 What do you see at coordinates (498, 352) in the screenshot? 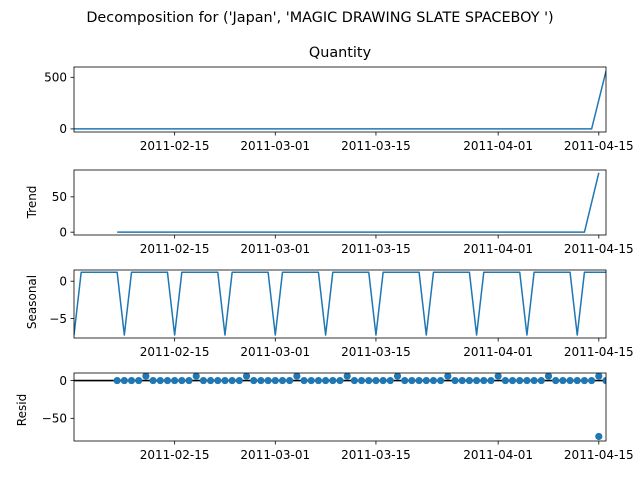
I see `panel2-xtick-label: 2011-04-01` at bounding box center [498, 352].